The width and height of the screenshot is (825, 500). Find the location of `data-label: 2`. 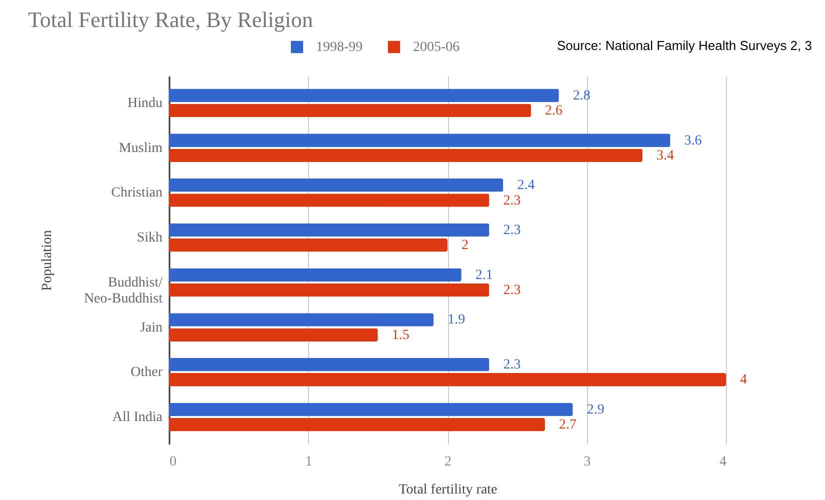

data-label: 2 is located at coordinates (465, 246).